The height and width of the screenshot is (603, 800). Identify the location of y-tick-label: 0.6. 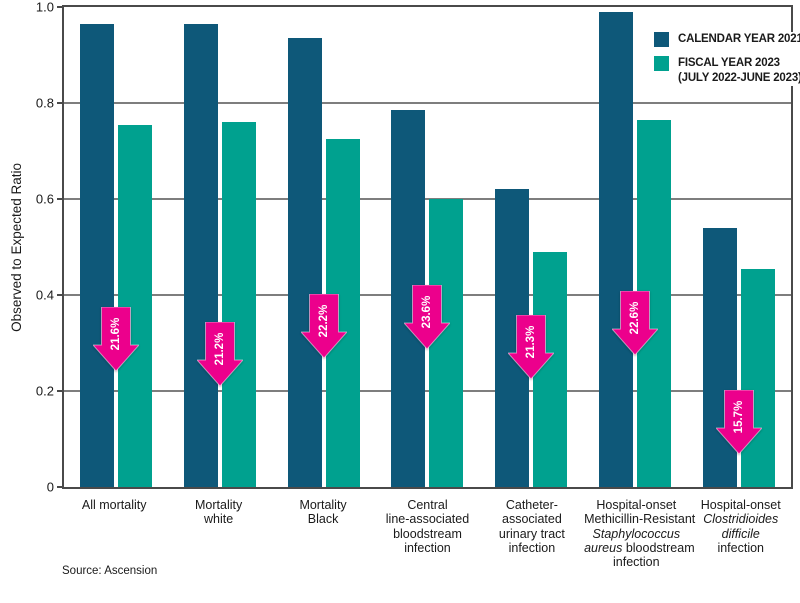
(44, 199).